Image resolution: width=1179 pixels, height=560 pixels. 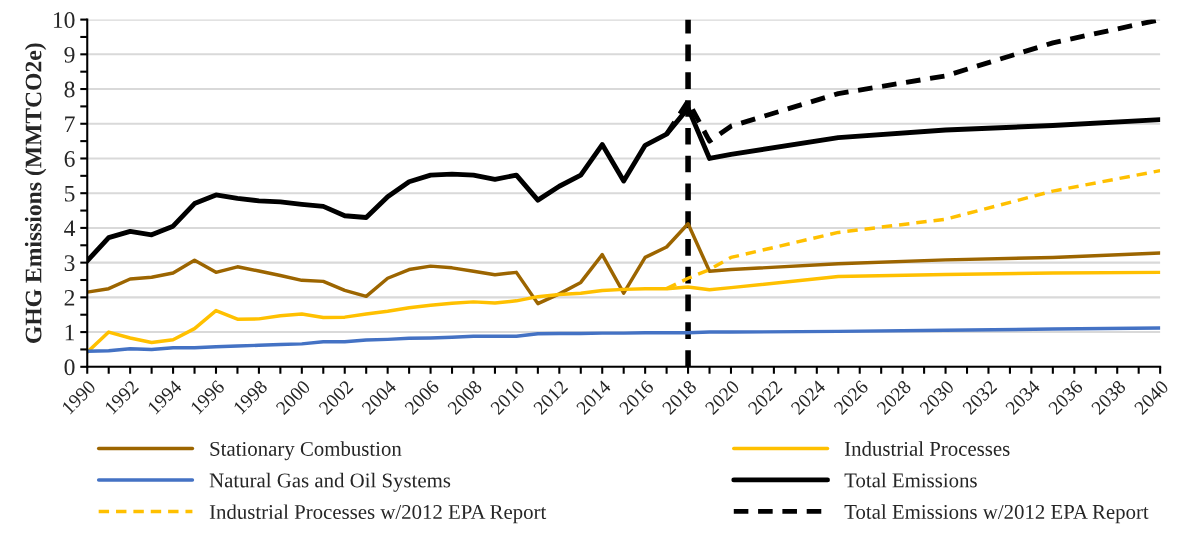 What do you see at coordinates (330, 482) in the screenshot?
I see `legend-label: Natural Gas and Oil Systems` at bounding box center [330, 482].